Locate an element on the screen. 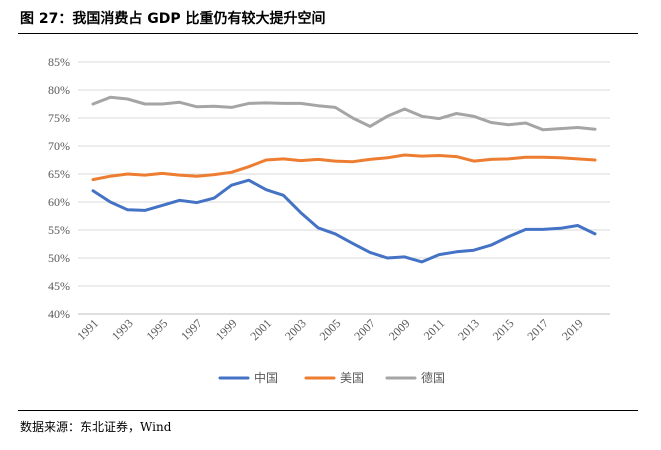 The width and height of the screenshot is (661, 450). top-rule is located at coordinates (328, 33).